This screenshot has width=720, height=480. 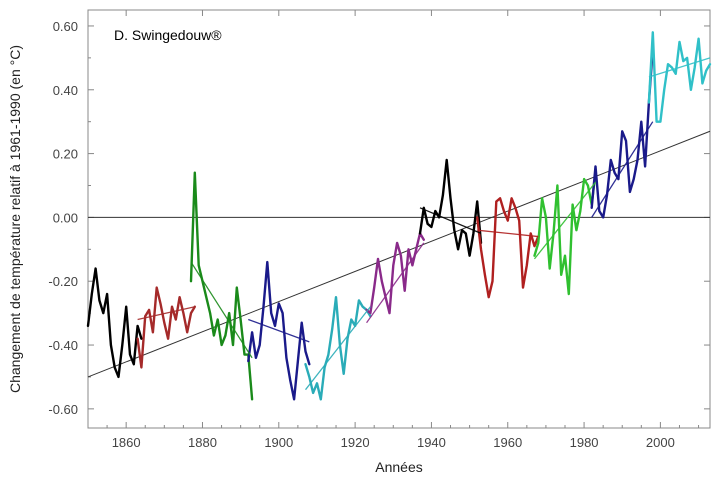 What do you see at coordinates (398, 467) in the screenshot?
I see `x-axis-title: Années` at bounding box center [398, 467].